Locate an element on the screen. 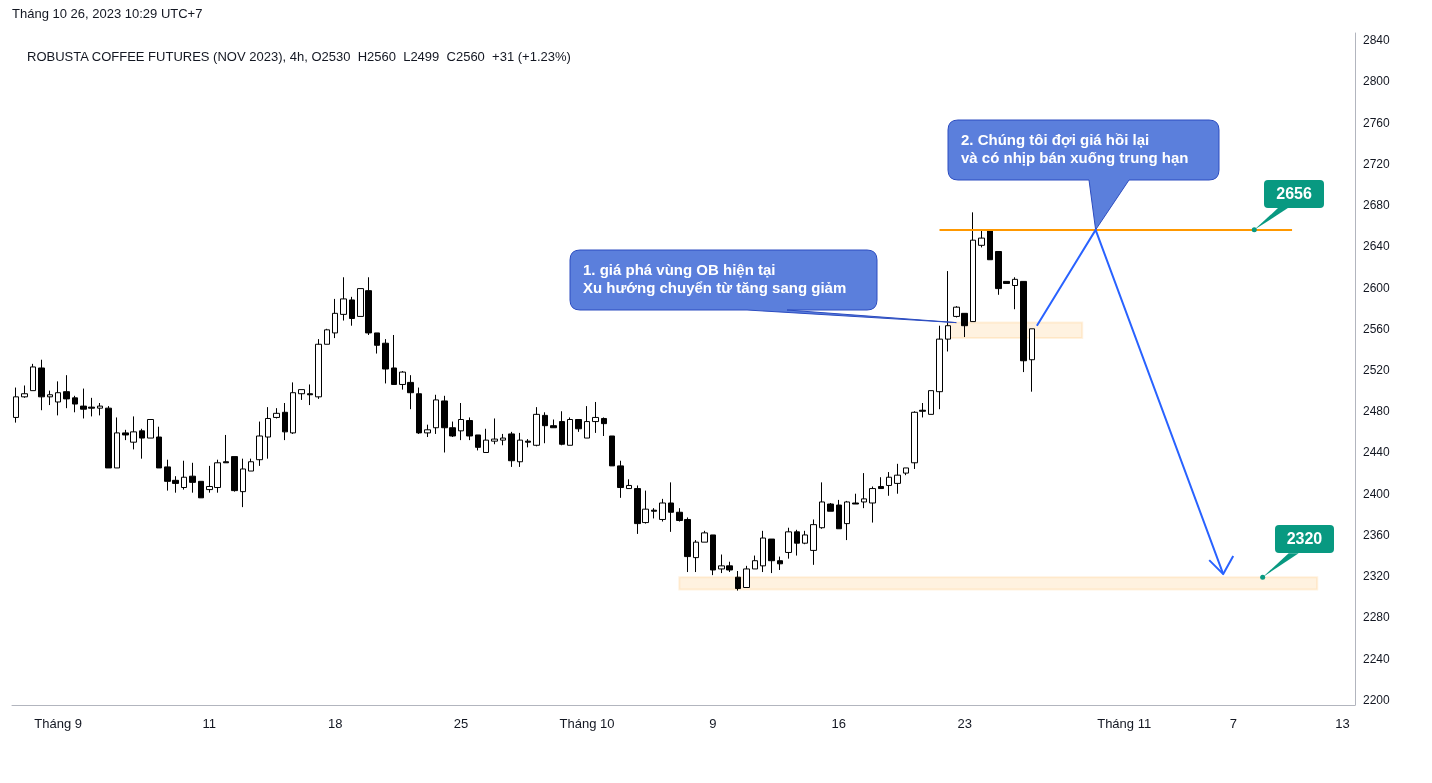 The height and width of the screenshot is (783, 1432). y-tick-label: 2560 is located at coordinates (1377, 328).